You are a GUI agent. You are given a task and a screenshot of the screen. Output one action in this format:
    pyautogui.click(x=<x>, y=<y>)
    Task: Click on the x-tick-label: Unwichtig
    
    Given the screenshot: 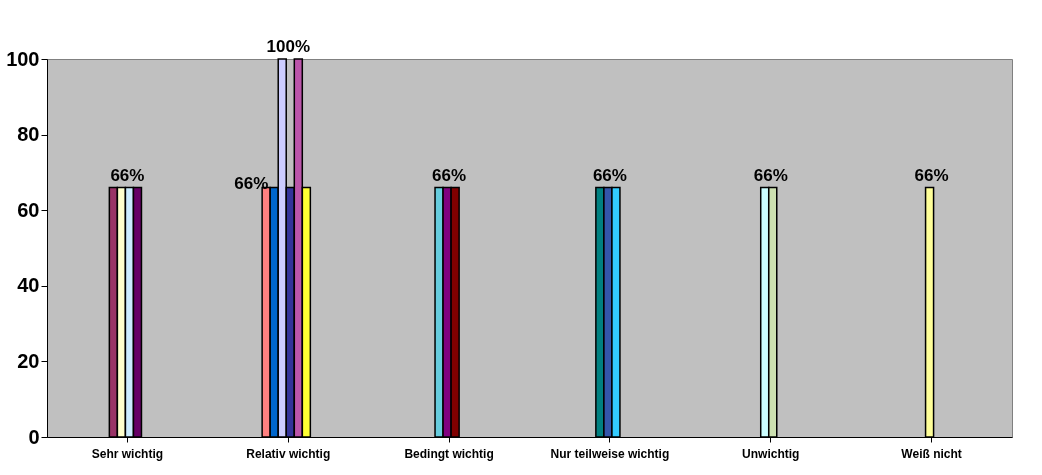 What is the action you would take?
    pyautogui.click(x=771, y=453)
    